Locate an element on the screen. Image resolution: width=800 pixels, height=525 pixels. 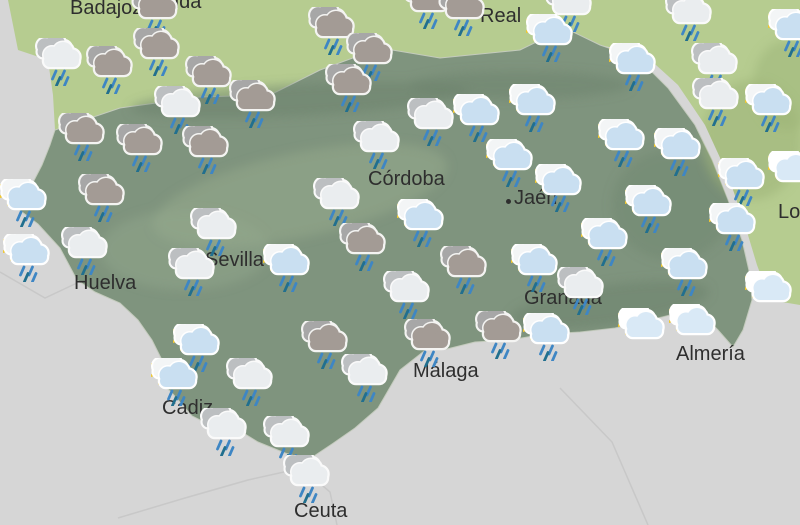
city-label-lo: Lo is located at coordinates (789, 212).